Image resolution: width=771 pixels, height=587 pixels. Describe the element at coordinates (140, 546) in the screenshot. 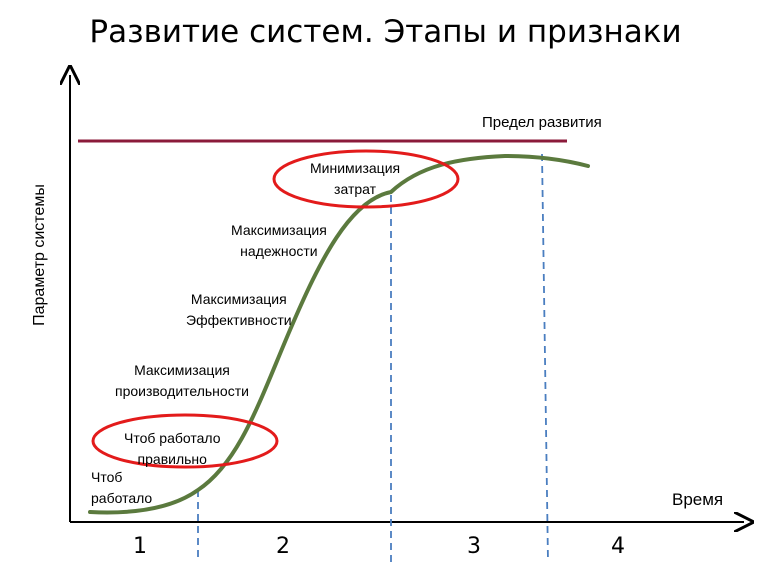

I see `stage-label-1: 1` at that location.